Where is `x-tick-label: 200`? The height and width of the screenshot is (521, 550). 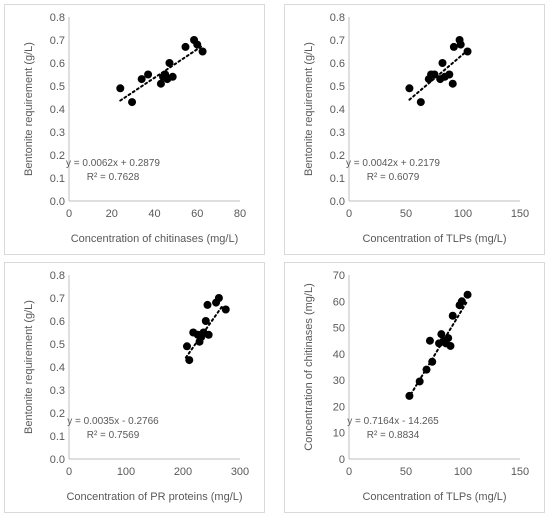 x-tick-label: 200 is located at coordinates (183, 472).